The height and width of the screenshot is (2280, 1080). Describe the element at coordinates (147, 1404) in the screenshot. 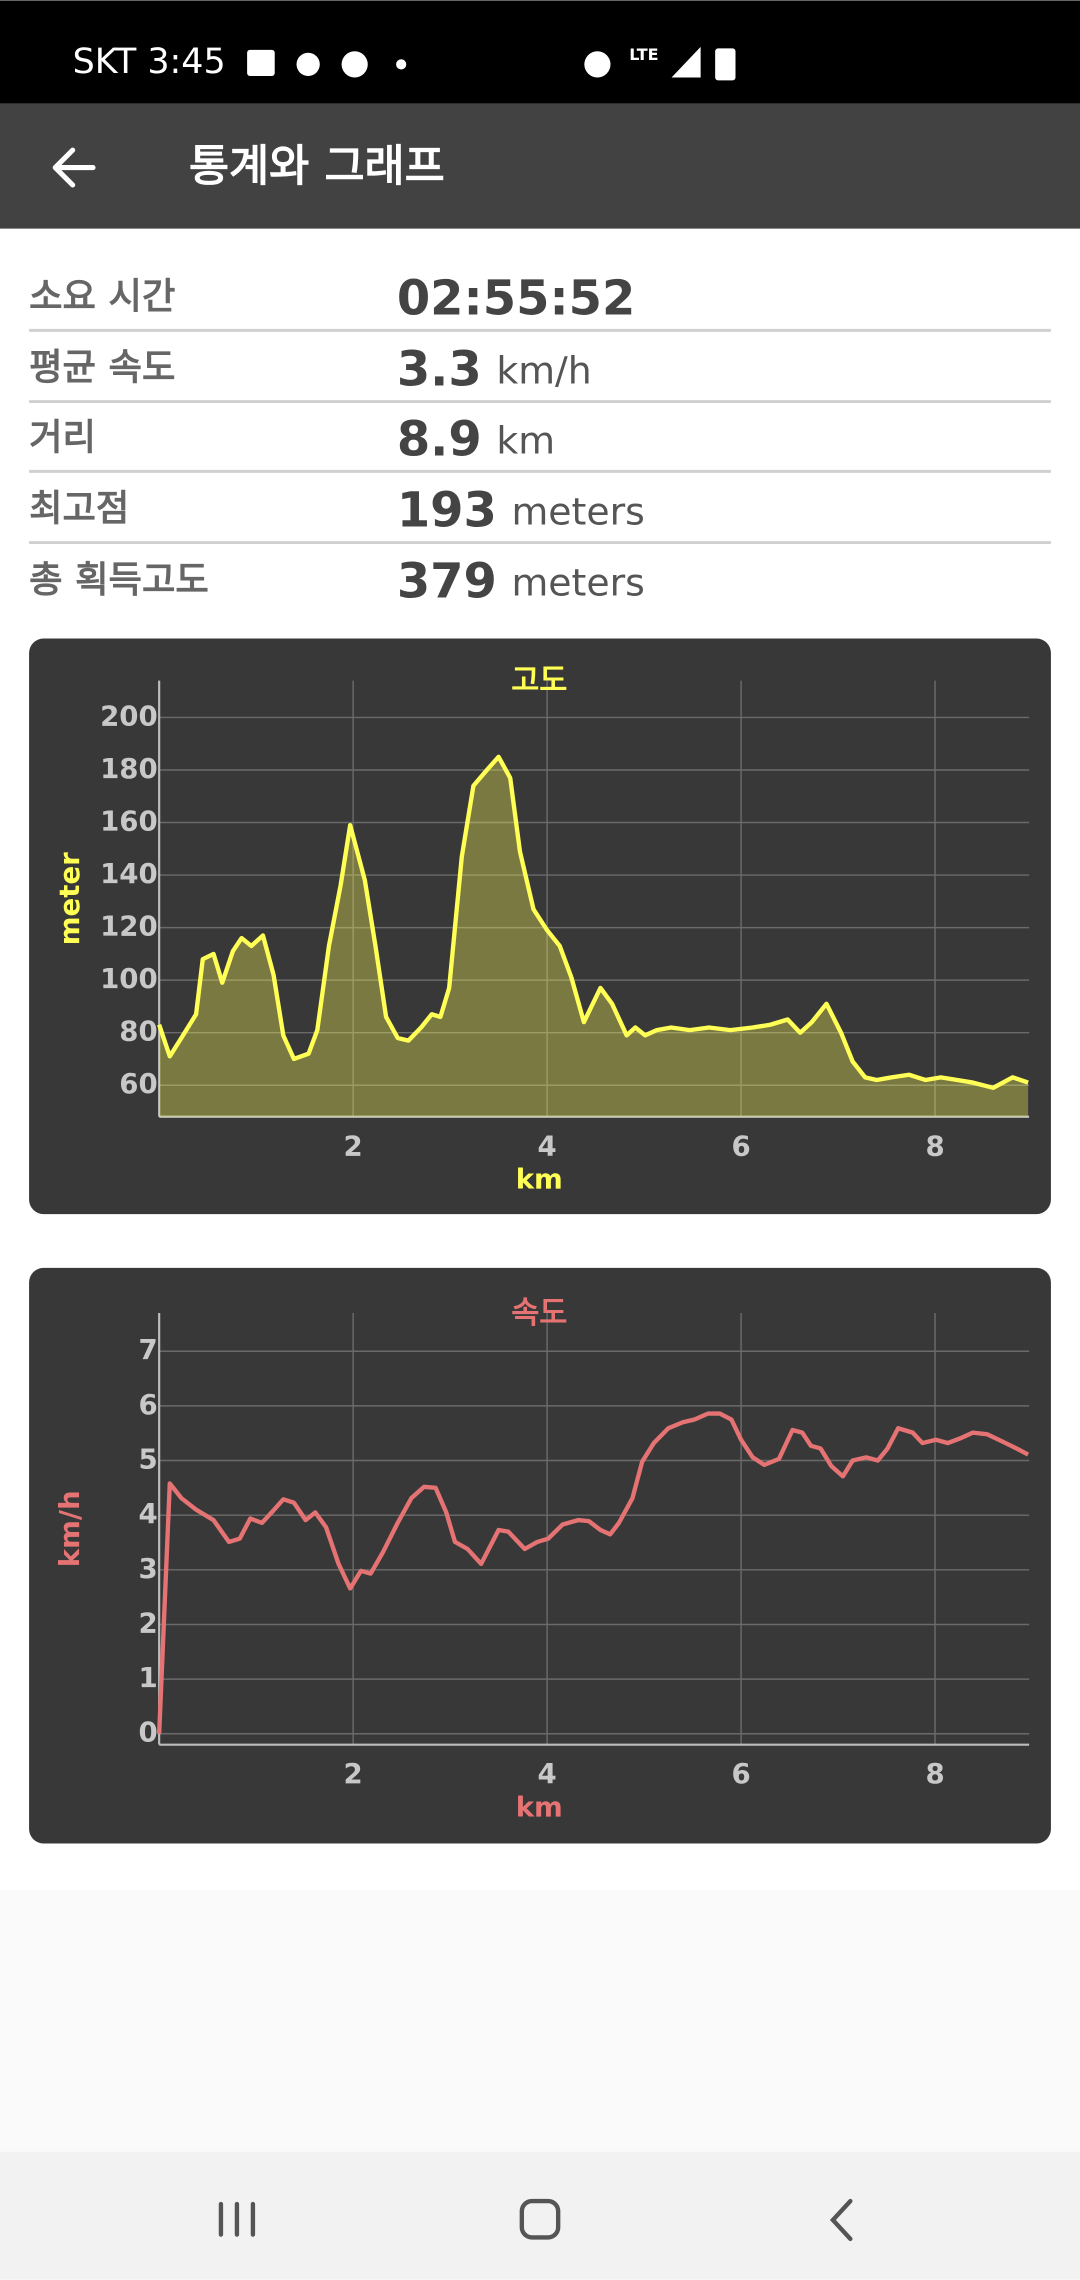

I see `y-tick-label: 6` at that location.